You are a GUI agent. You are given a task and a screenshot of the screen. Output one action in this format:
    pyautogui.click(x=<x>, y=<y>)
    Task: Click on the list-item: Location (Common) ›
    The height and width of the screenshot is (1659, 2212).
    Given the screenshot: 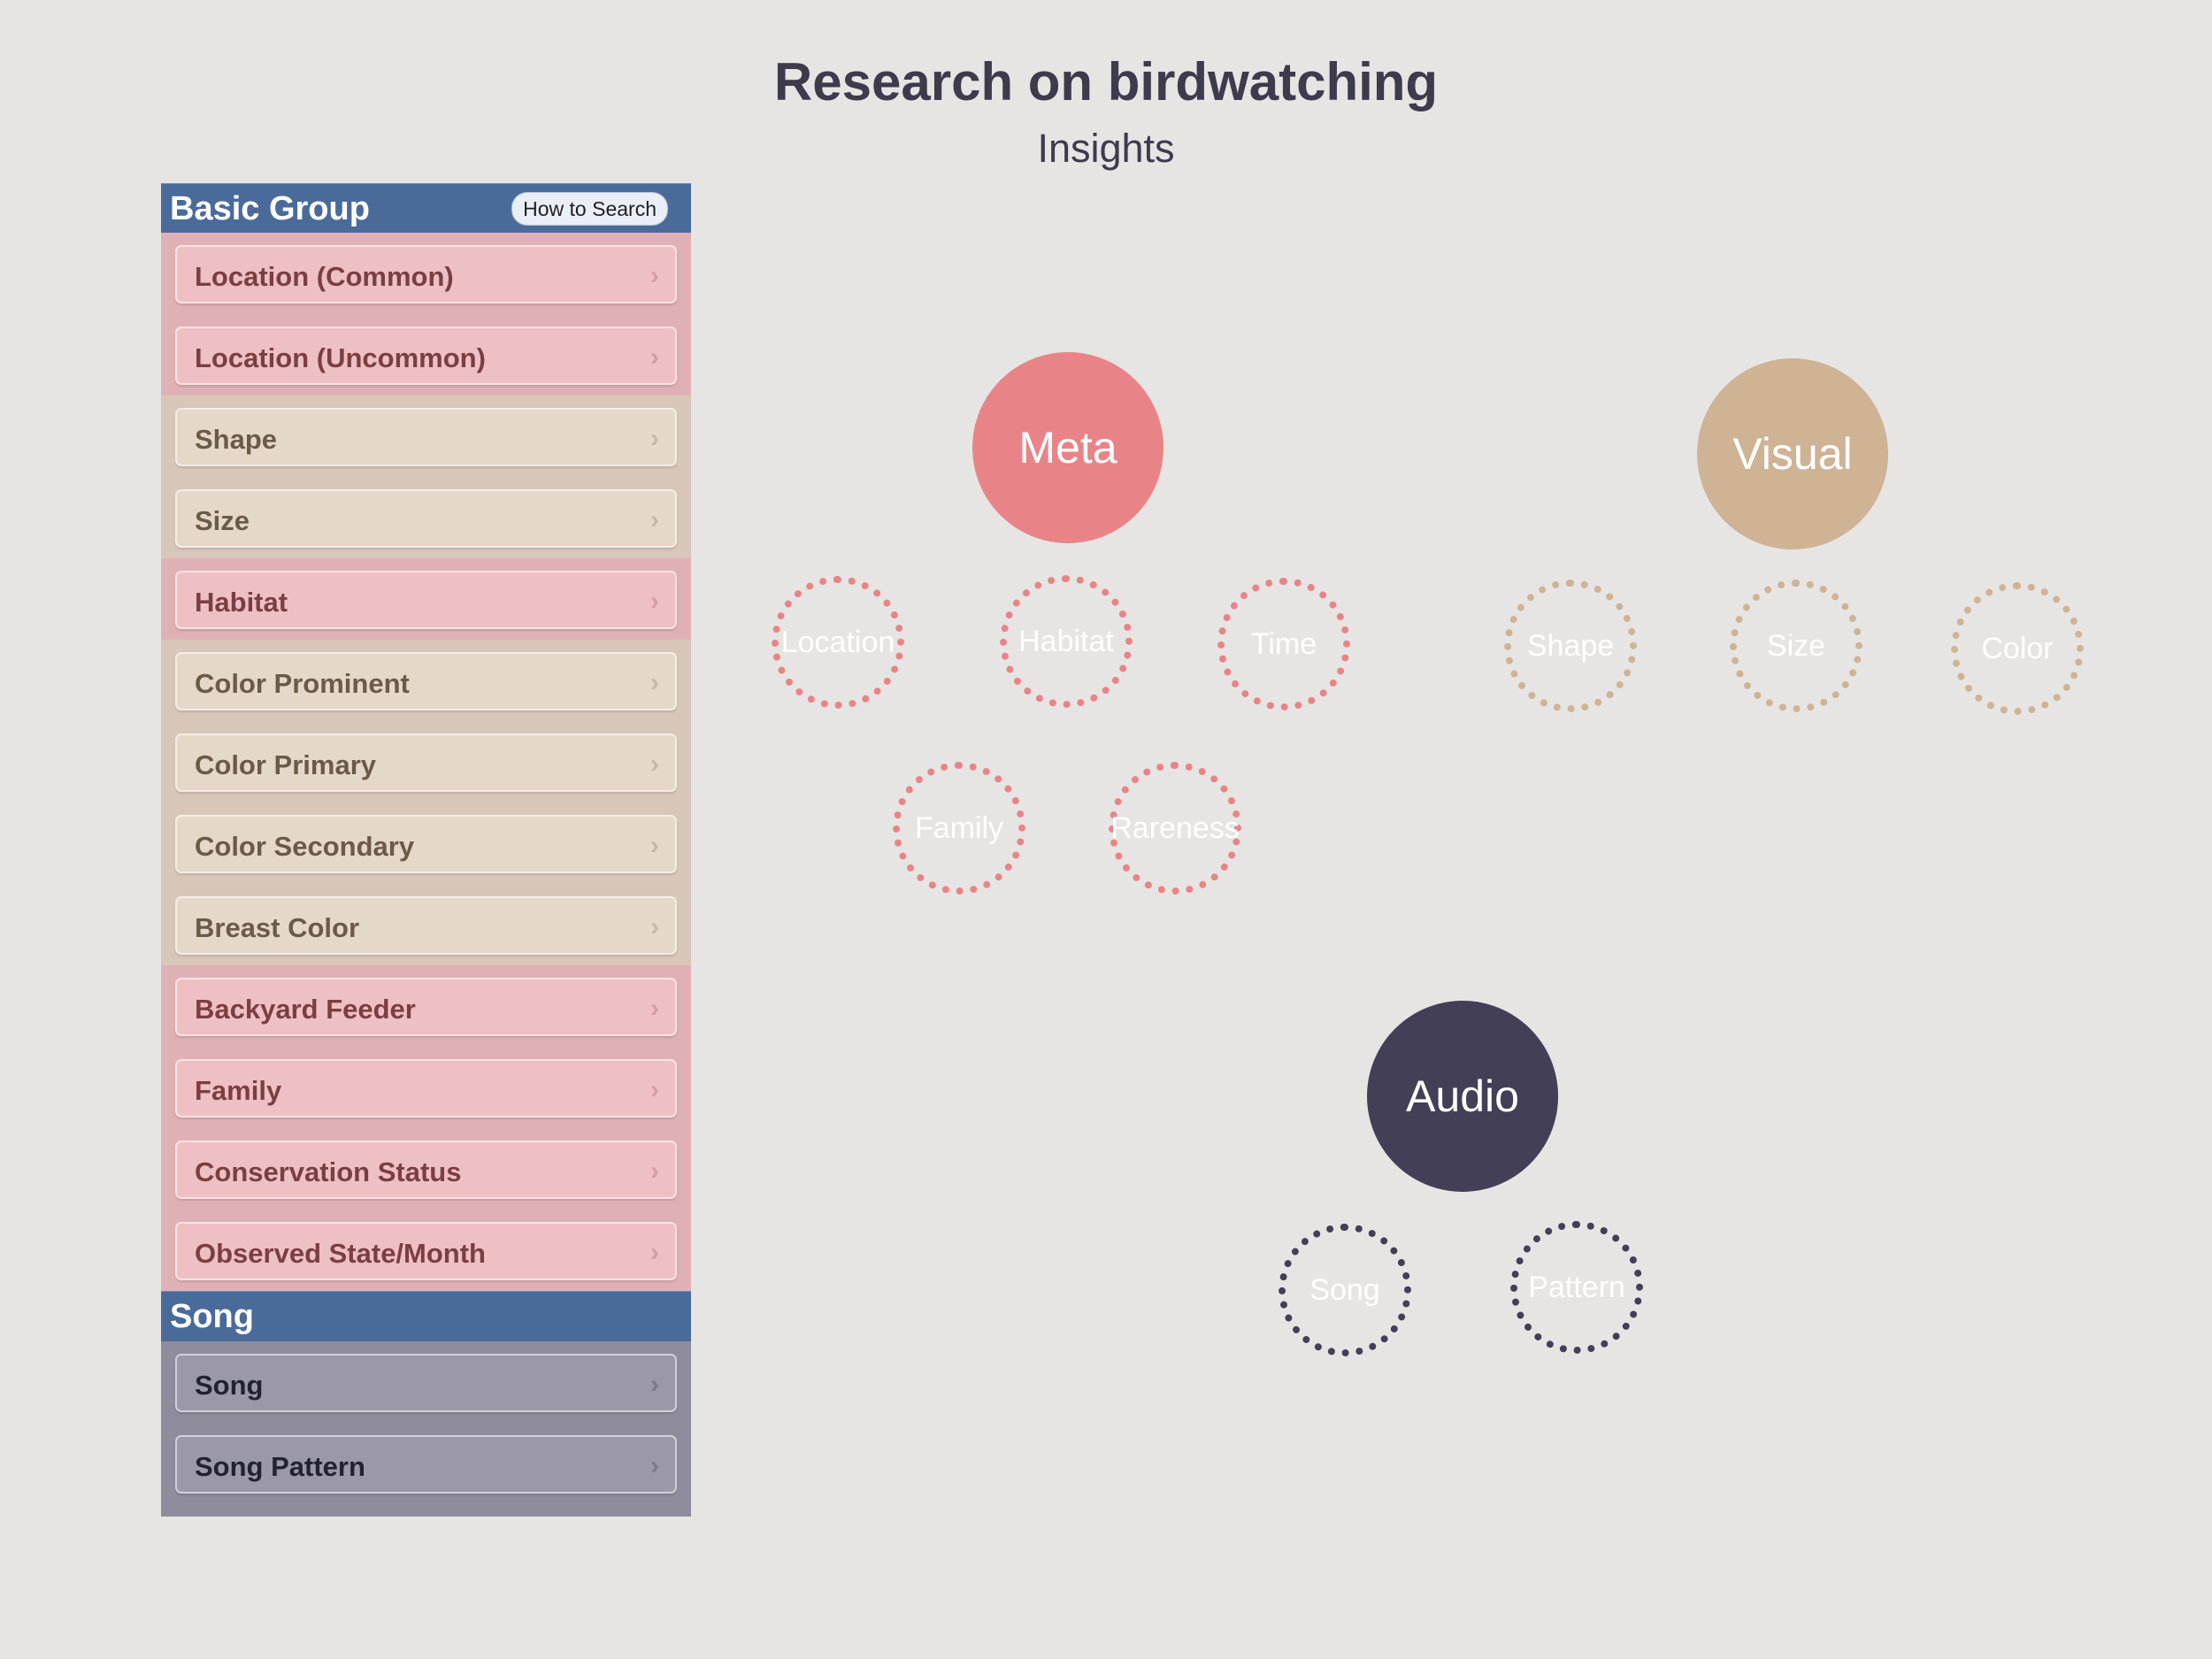 What is the action you would take?
    pyautogui.click(x=426, y=274)
    